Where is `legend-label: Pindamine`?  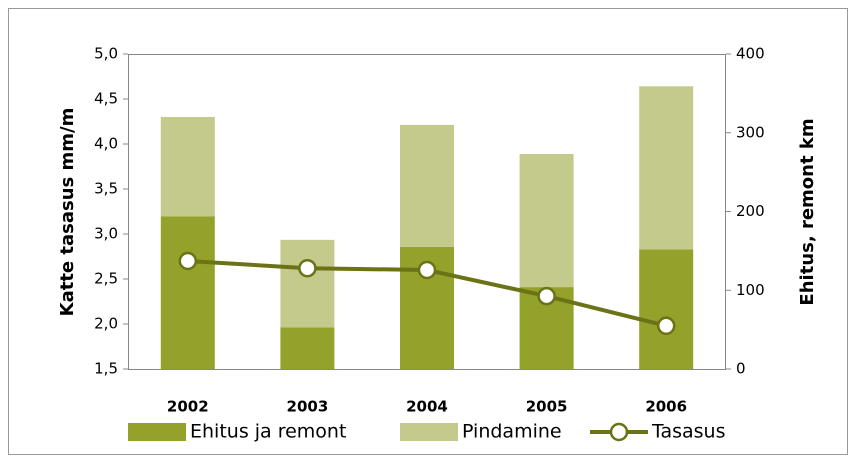
legend-label: Pindamine is located at coordinates (512, 432).